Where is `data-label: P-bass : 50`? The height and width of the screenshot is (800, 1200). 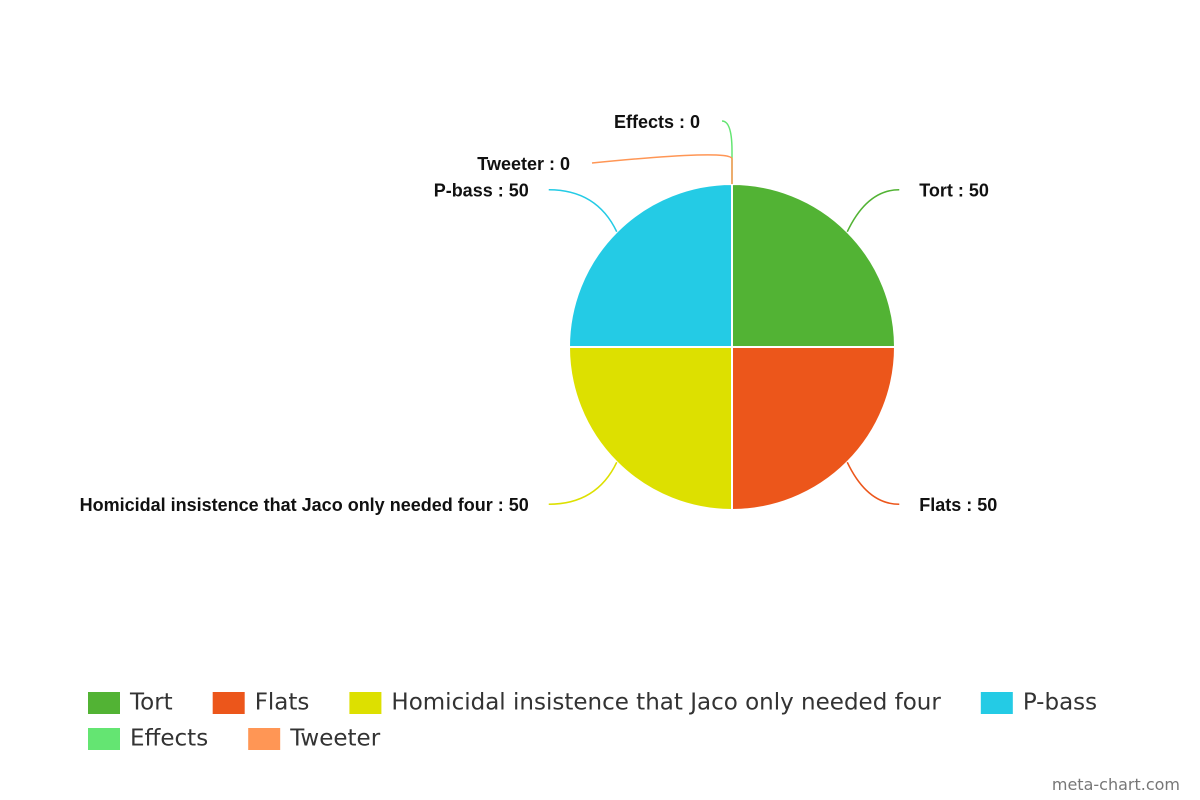 data-label: P-bass : 50 is located at coordinates (481, 190).